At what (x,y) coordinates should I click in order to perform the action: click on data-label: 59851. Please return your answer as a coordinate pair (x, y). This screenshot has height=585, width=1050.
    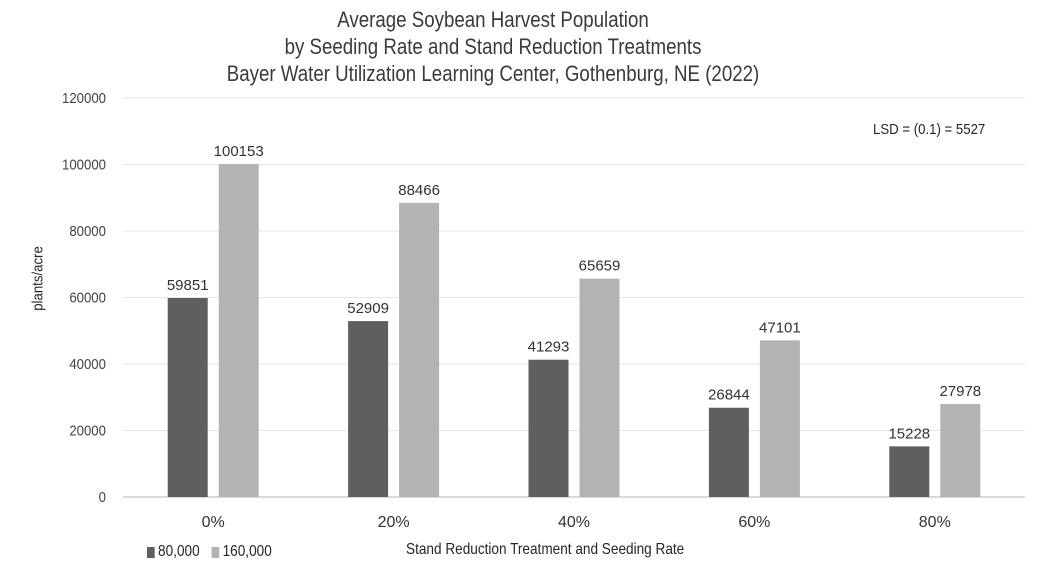
    Looking at the image, I should click on (188, 285).